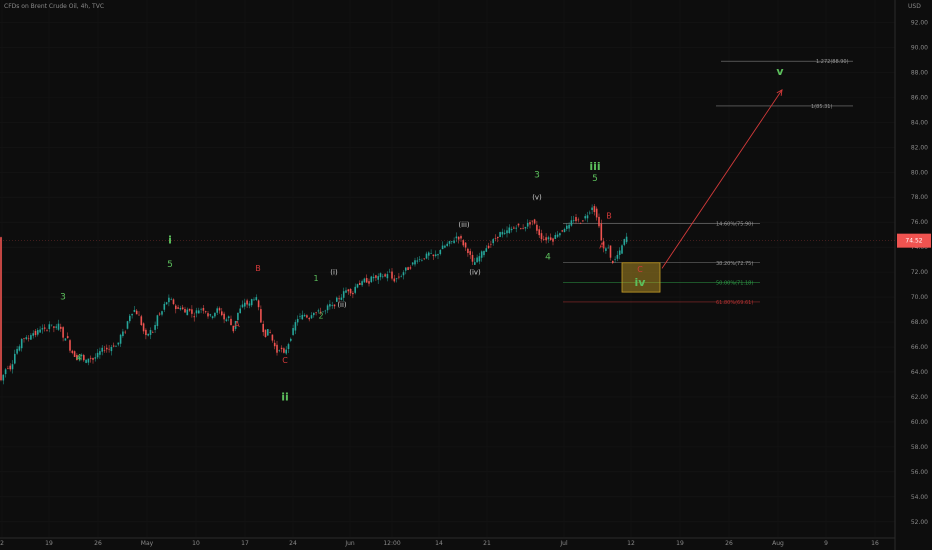 The image size is (932, 550). What do you see at coordinates (54, 6) in the screenshot?
I see `symbol-title: CFDs on Brent Crude Oil, 4h, TVC` at bounding box center [54, 6].